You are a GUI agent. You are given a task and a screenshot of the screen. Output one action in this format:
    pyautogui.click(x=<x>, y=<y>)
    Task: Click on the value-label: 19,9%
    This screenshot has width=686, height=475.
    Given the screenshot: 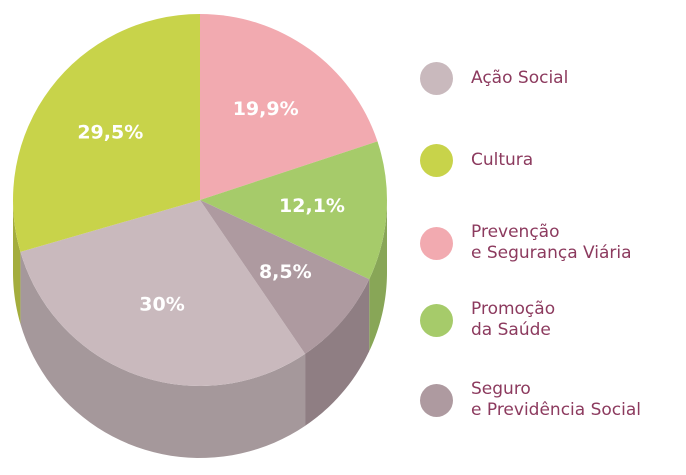 What is the action you would take?
    pyautogui.click(x=266, y=109)
    